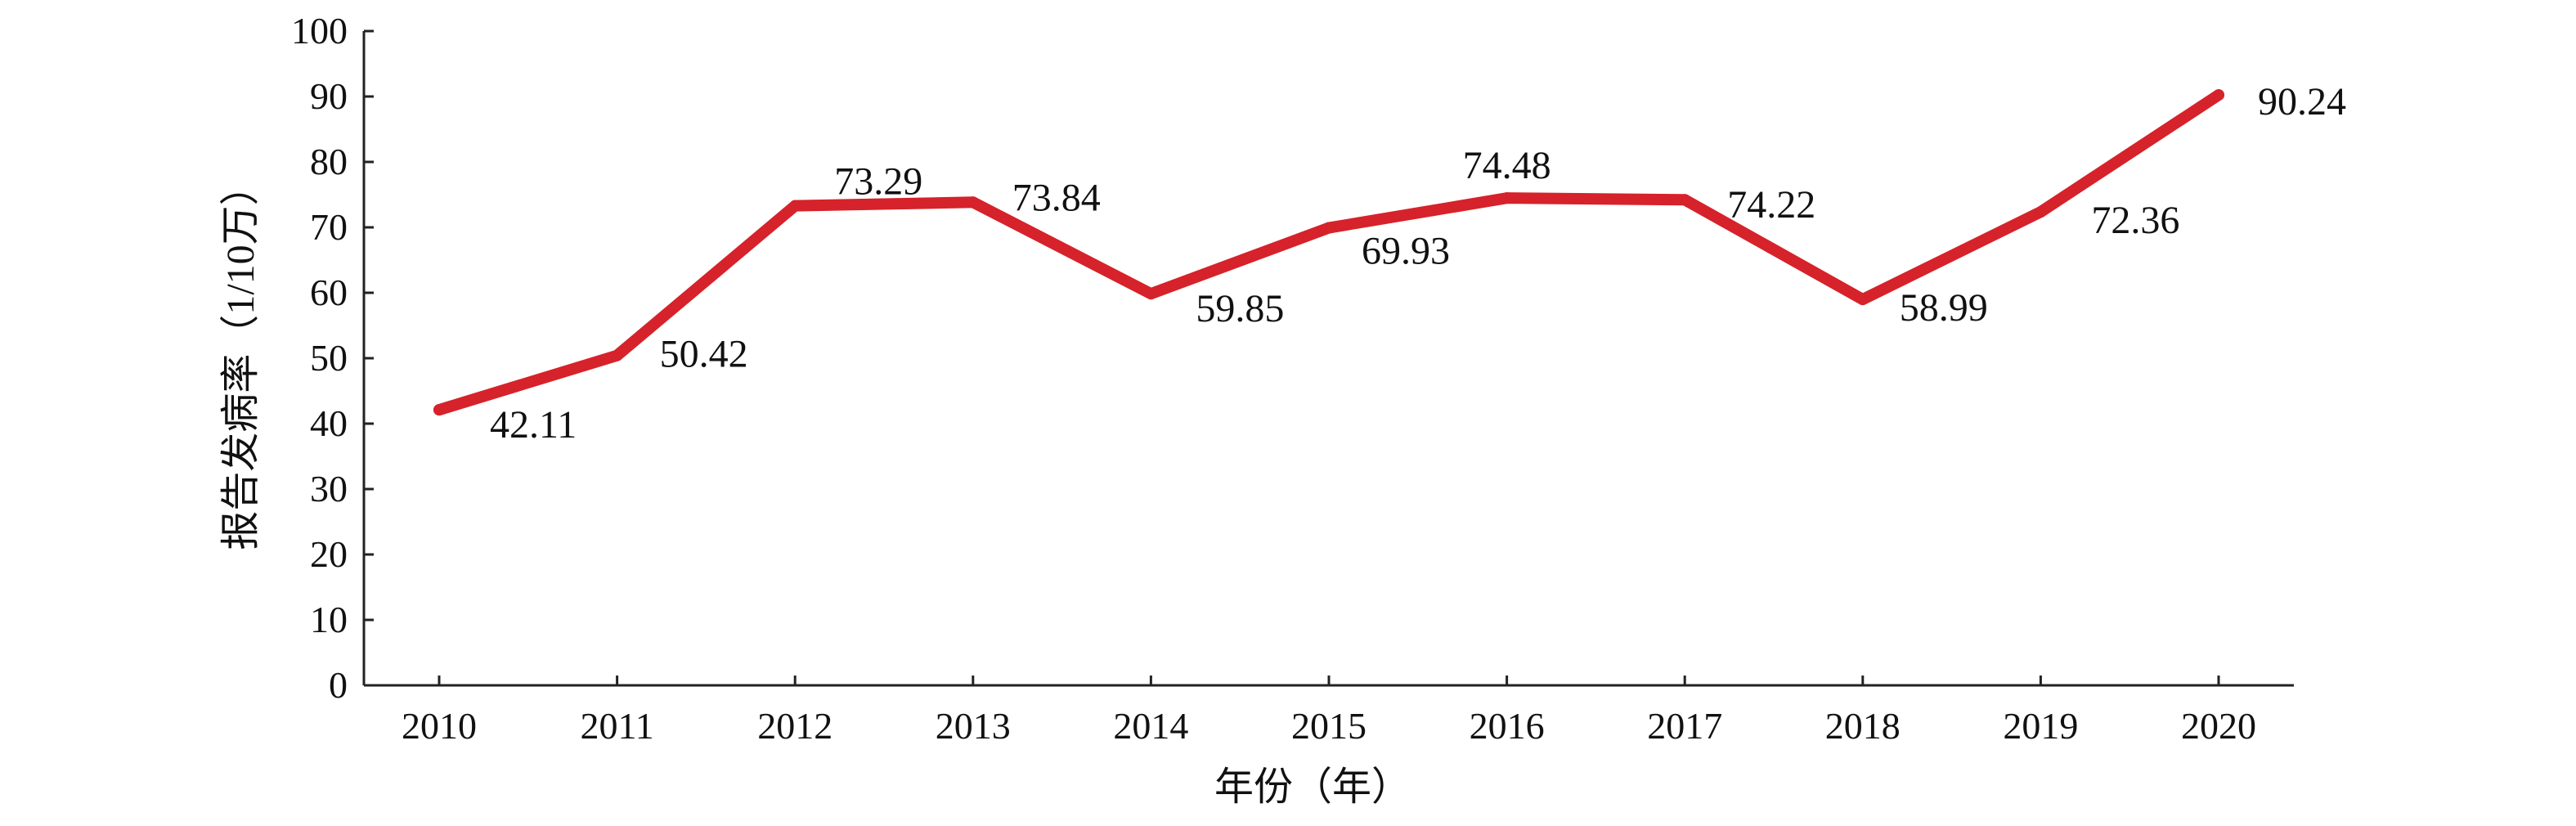 The image size is (2576, 826). What do you see at coordinates (878, 182) in the screenshot?
I see `data-label: 73.29` at bounding box center [878, 182].